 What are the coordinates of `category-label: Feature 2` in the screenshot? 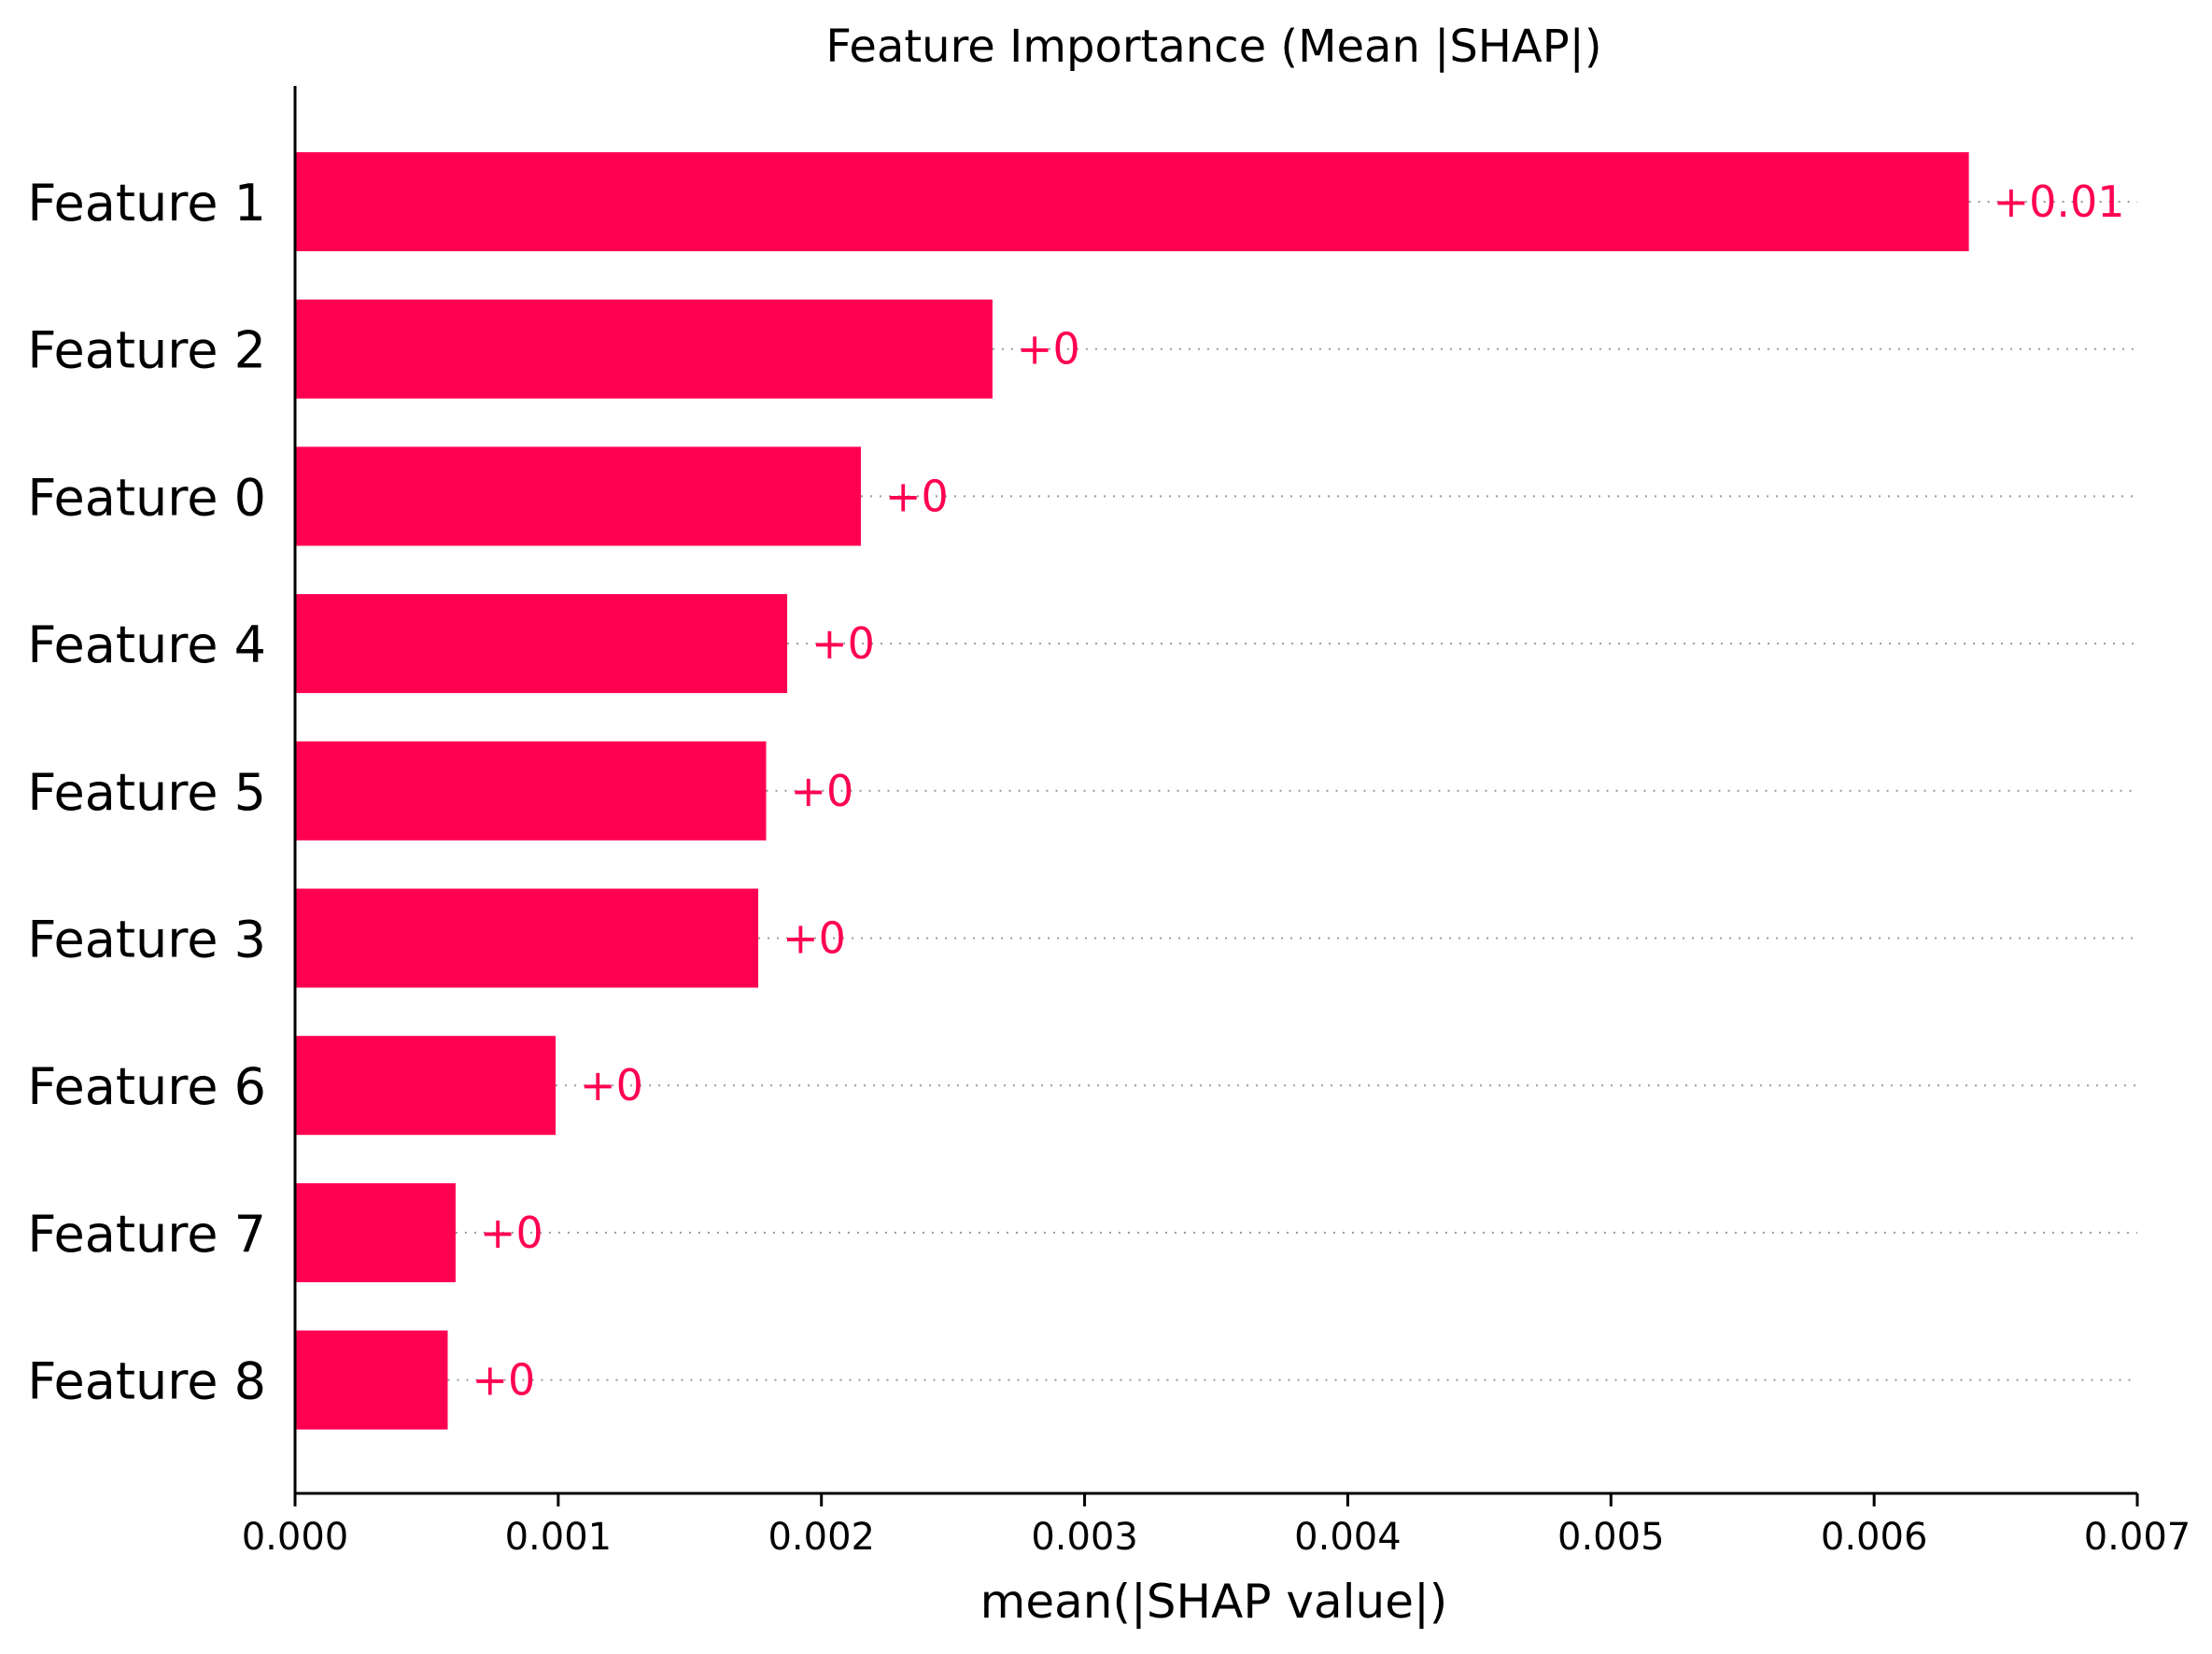 It's located at (146, 350).